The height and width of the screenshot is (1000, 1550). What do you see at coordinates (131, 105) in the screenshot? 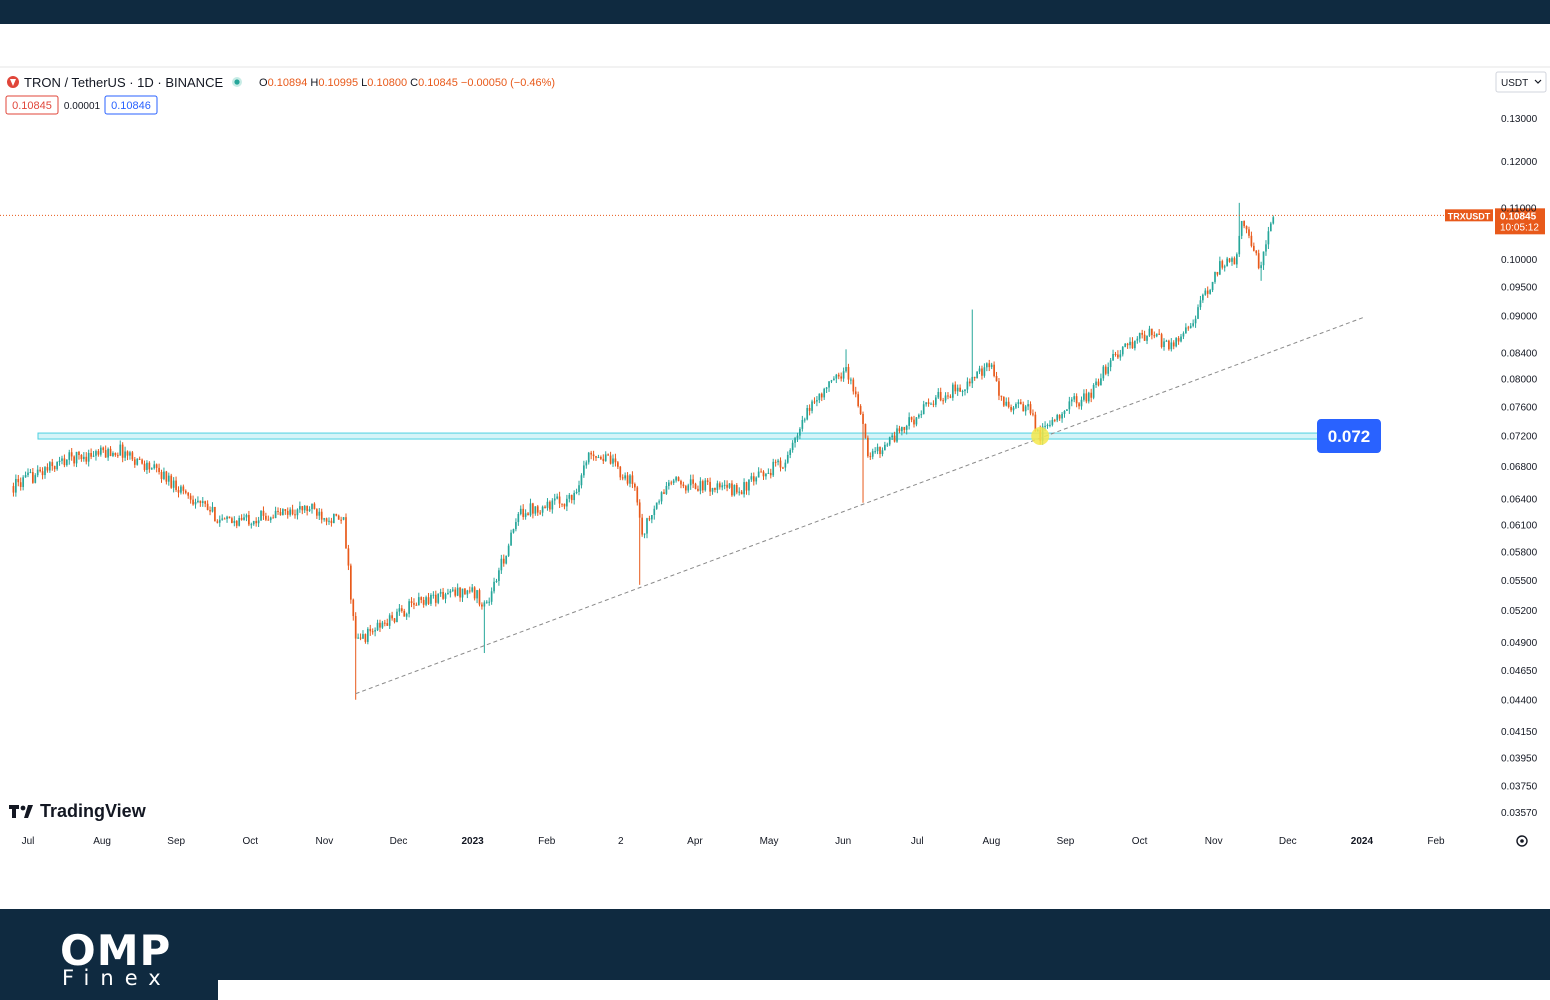
I see `buy-price-box: 0.10846` at bounding box center [131, 105].